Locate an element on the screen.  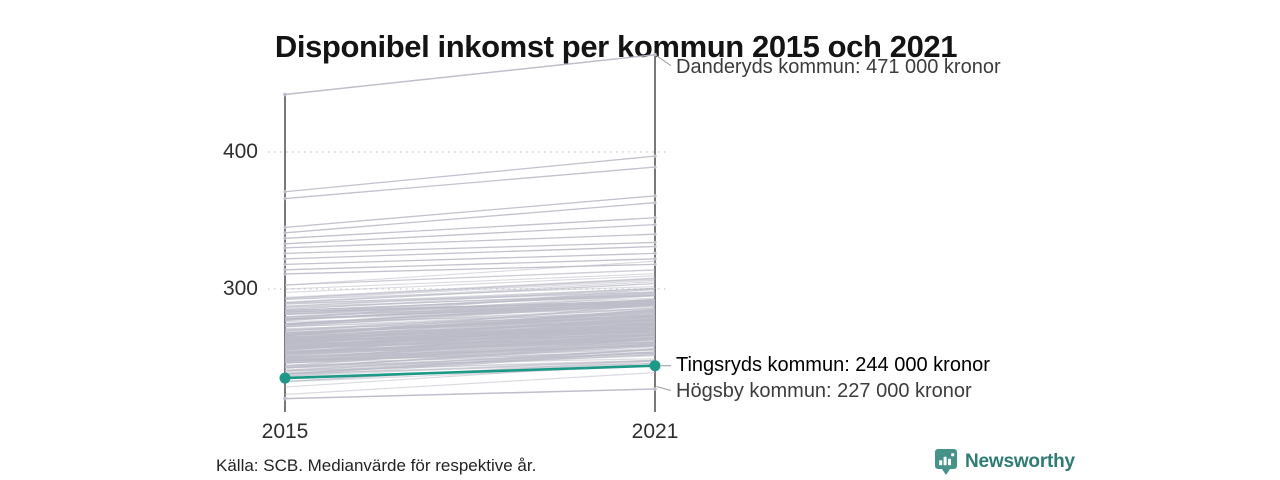
brand-name: Newsworthy is located at coordinates (1020, 461).